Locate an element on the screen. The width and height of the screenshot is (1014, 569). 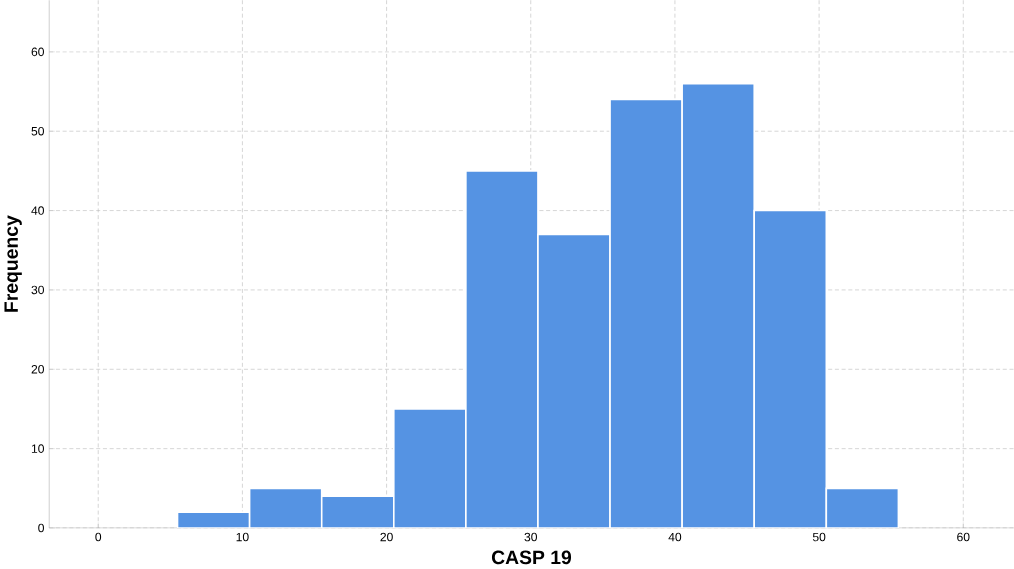
x-tick-label: 0 is located at coordinates (98, 537).